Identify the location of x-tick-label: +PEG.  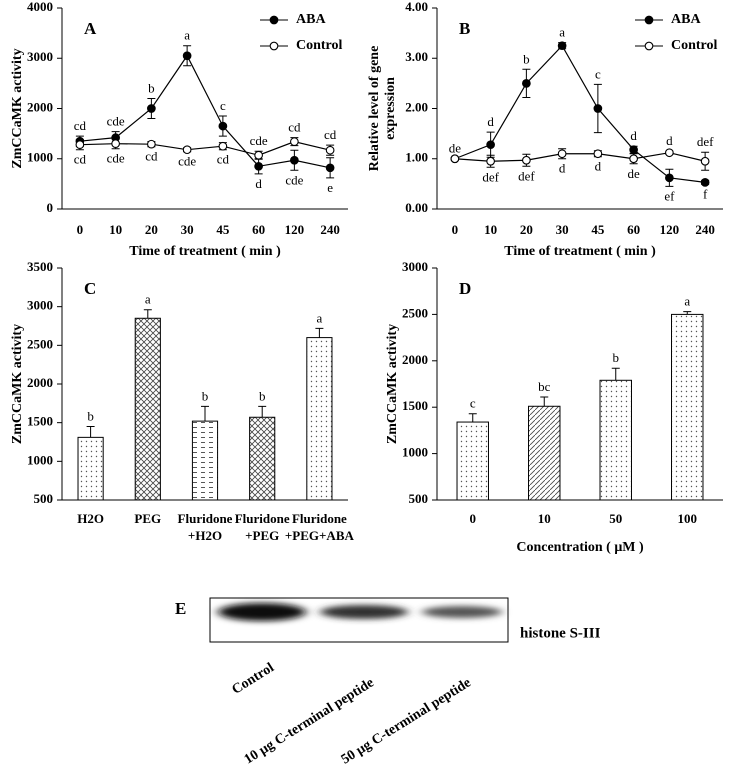
(262, 535).